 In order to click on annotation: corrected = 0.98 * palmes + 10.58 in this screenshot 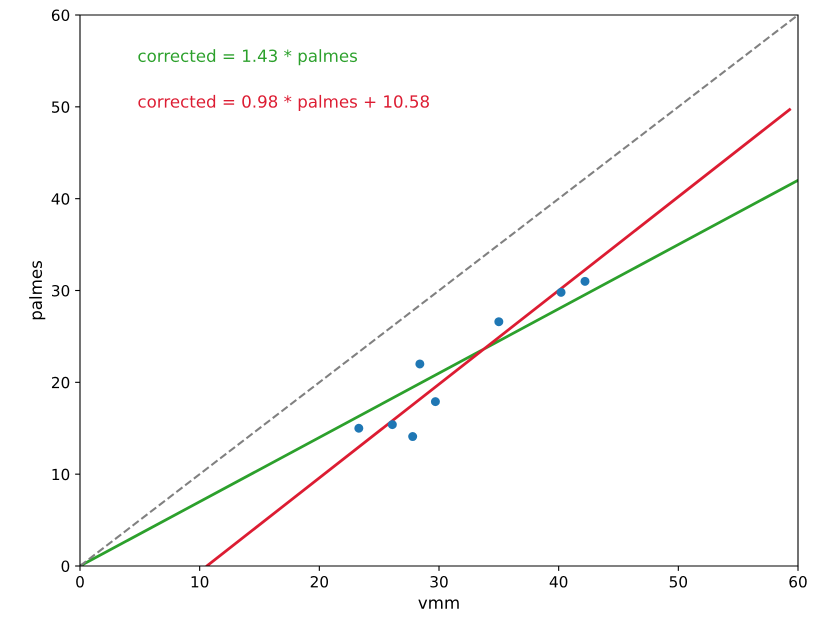, I will do `click(283, 103)`.